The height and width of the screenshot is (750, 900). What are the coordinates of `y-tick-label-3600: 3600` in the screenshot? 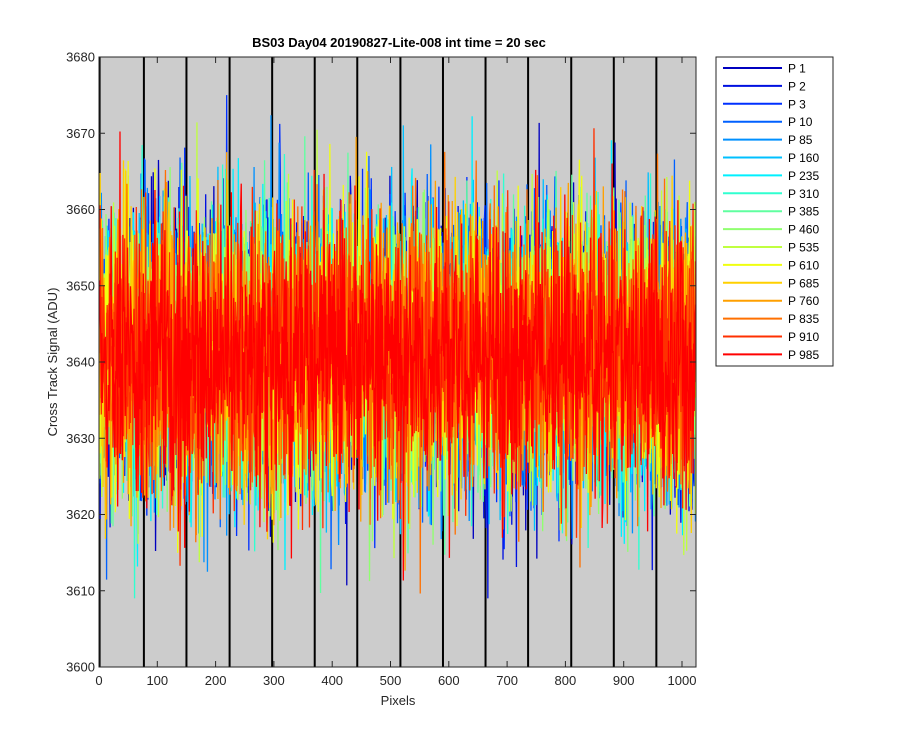 It's located at (80, 667).